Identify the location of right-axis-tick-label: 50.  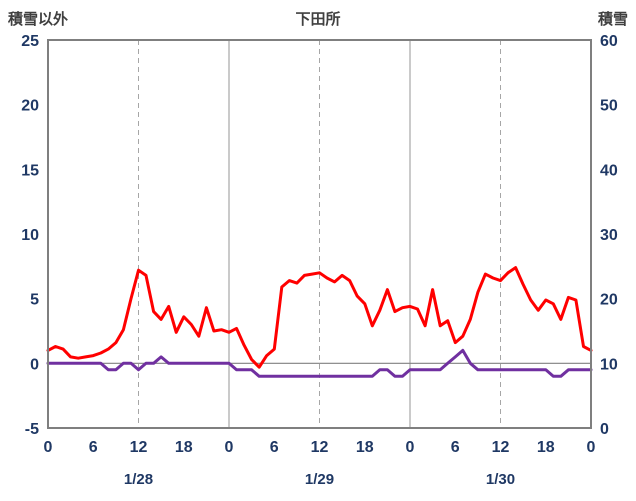
(609, 106).